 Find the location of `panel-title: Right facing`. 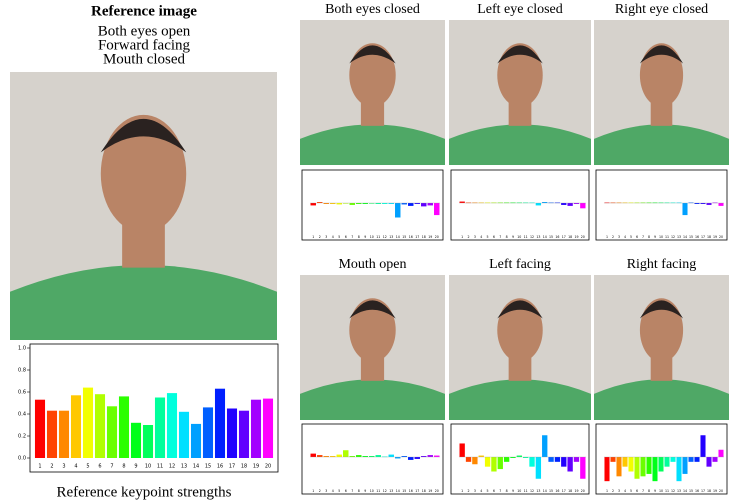

panel-title: Right facing is located at coordinates (662, 264).